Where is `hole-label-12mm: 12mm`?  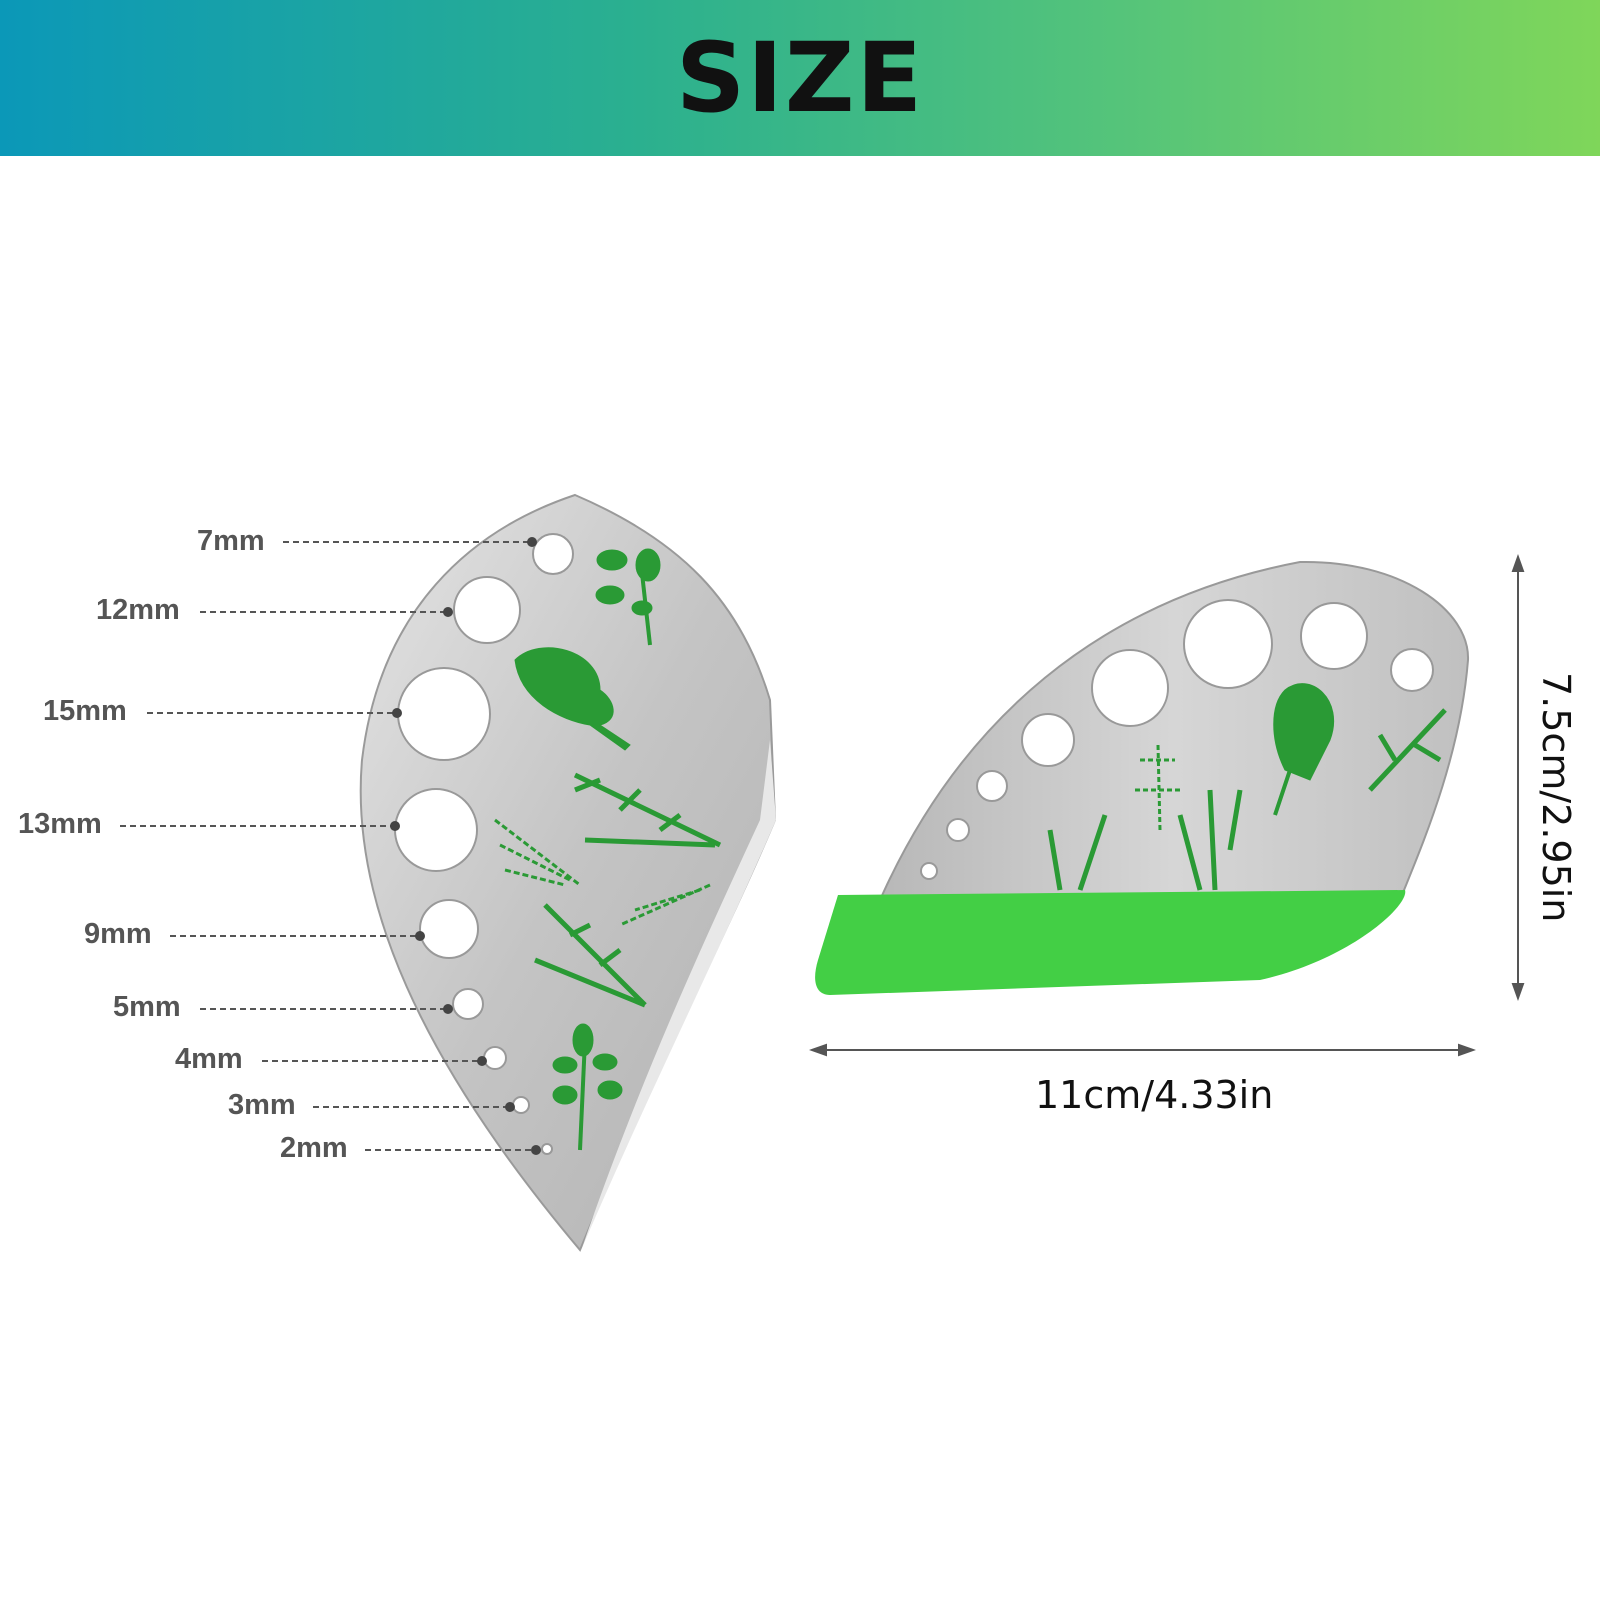
hole-label-12mm: 12mm is located at coordinates (138, 610).